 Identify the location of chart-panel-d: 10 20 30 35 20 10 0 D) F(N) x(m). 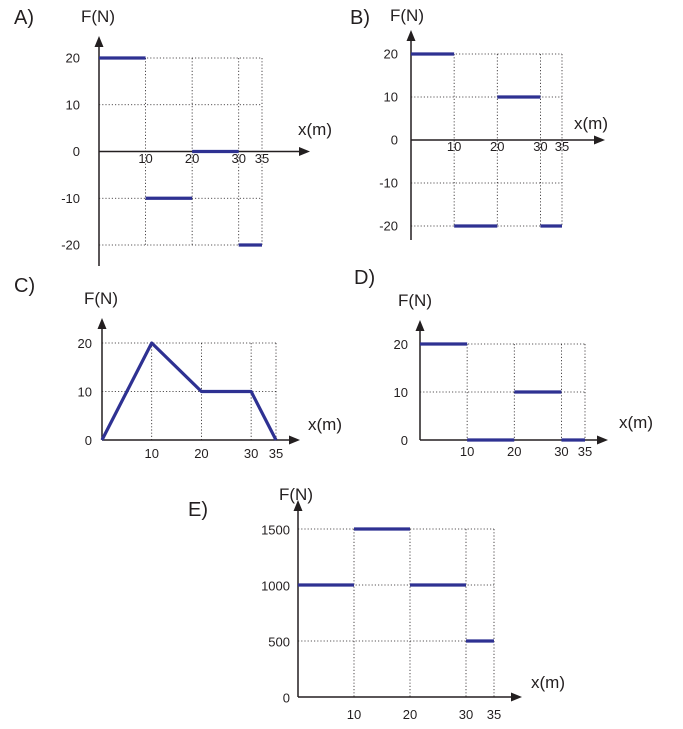
(503, 363).